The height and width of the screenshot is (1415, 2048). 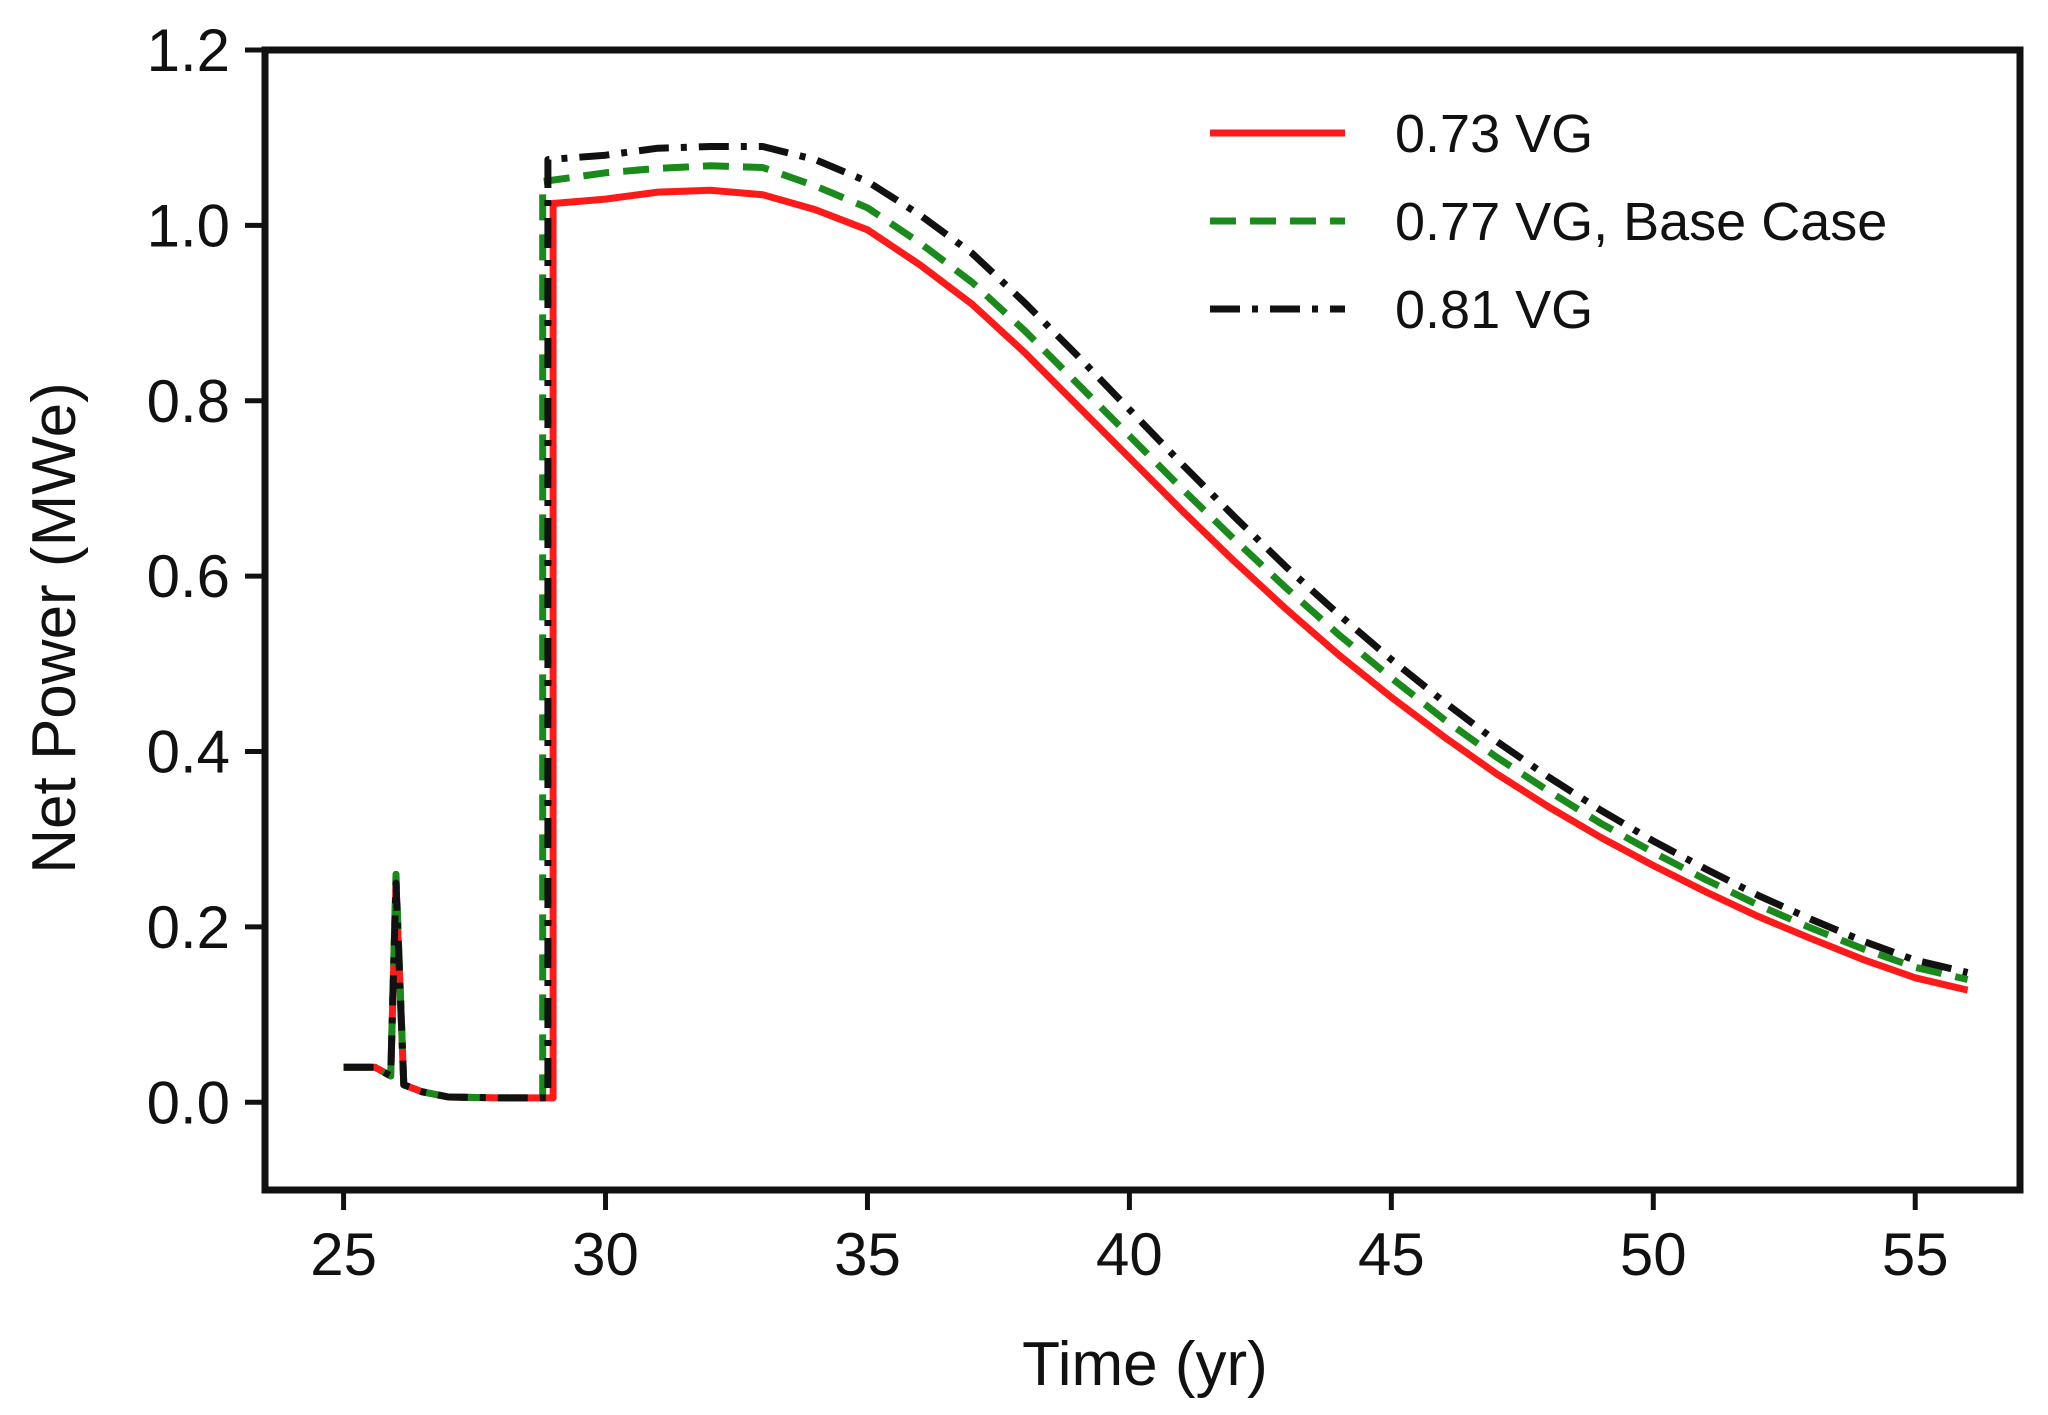 I want to click on y-tick-label-0.6: 0.6, so click(x=188, y=576).